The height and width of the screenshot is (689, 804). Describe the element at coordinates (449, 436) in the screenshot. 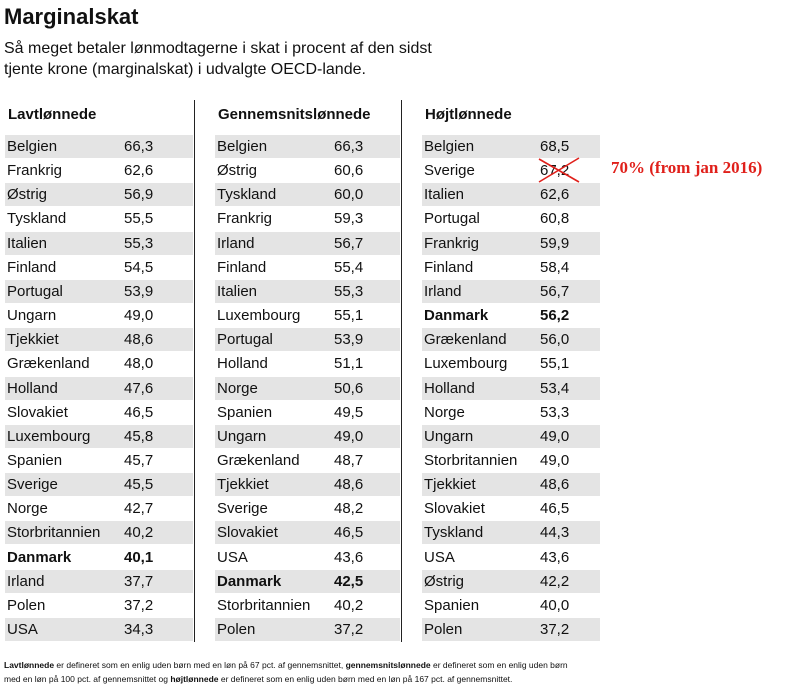

I see `country: Ungarn` at that location.